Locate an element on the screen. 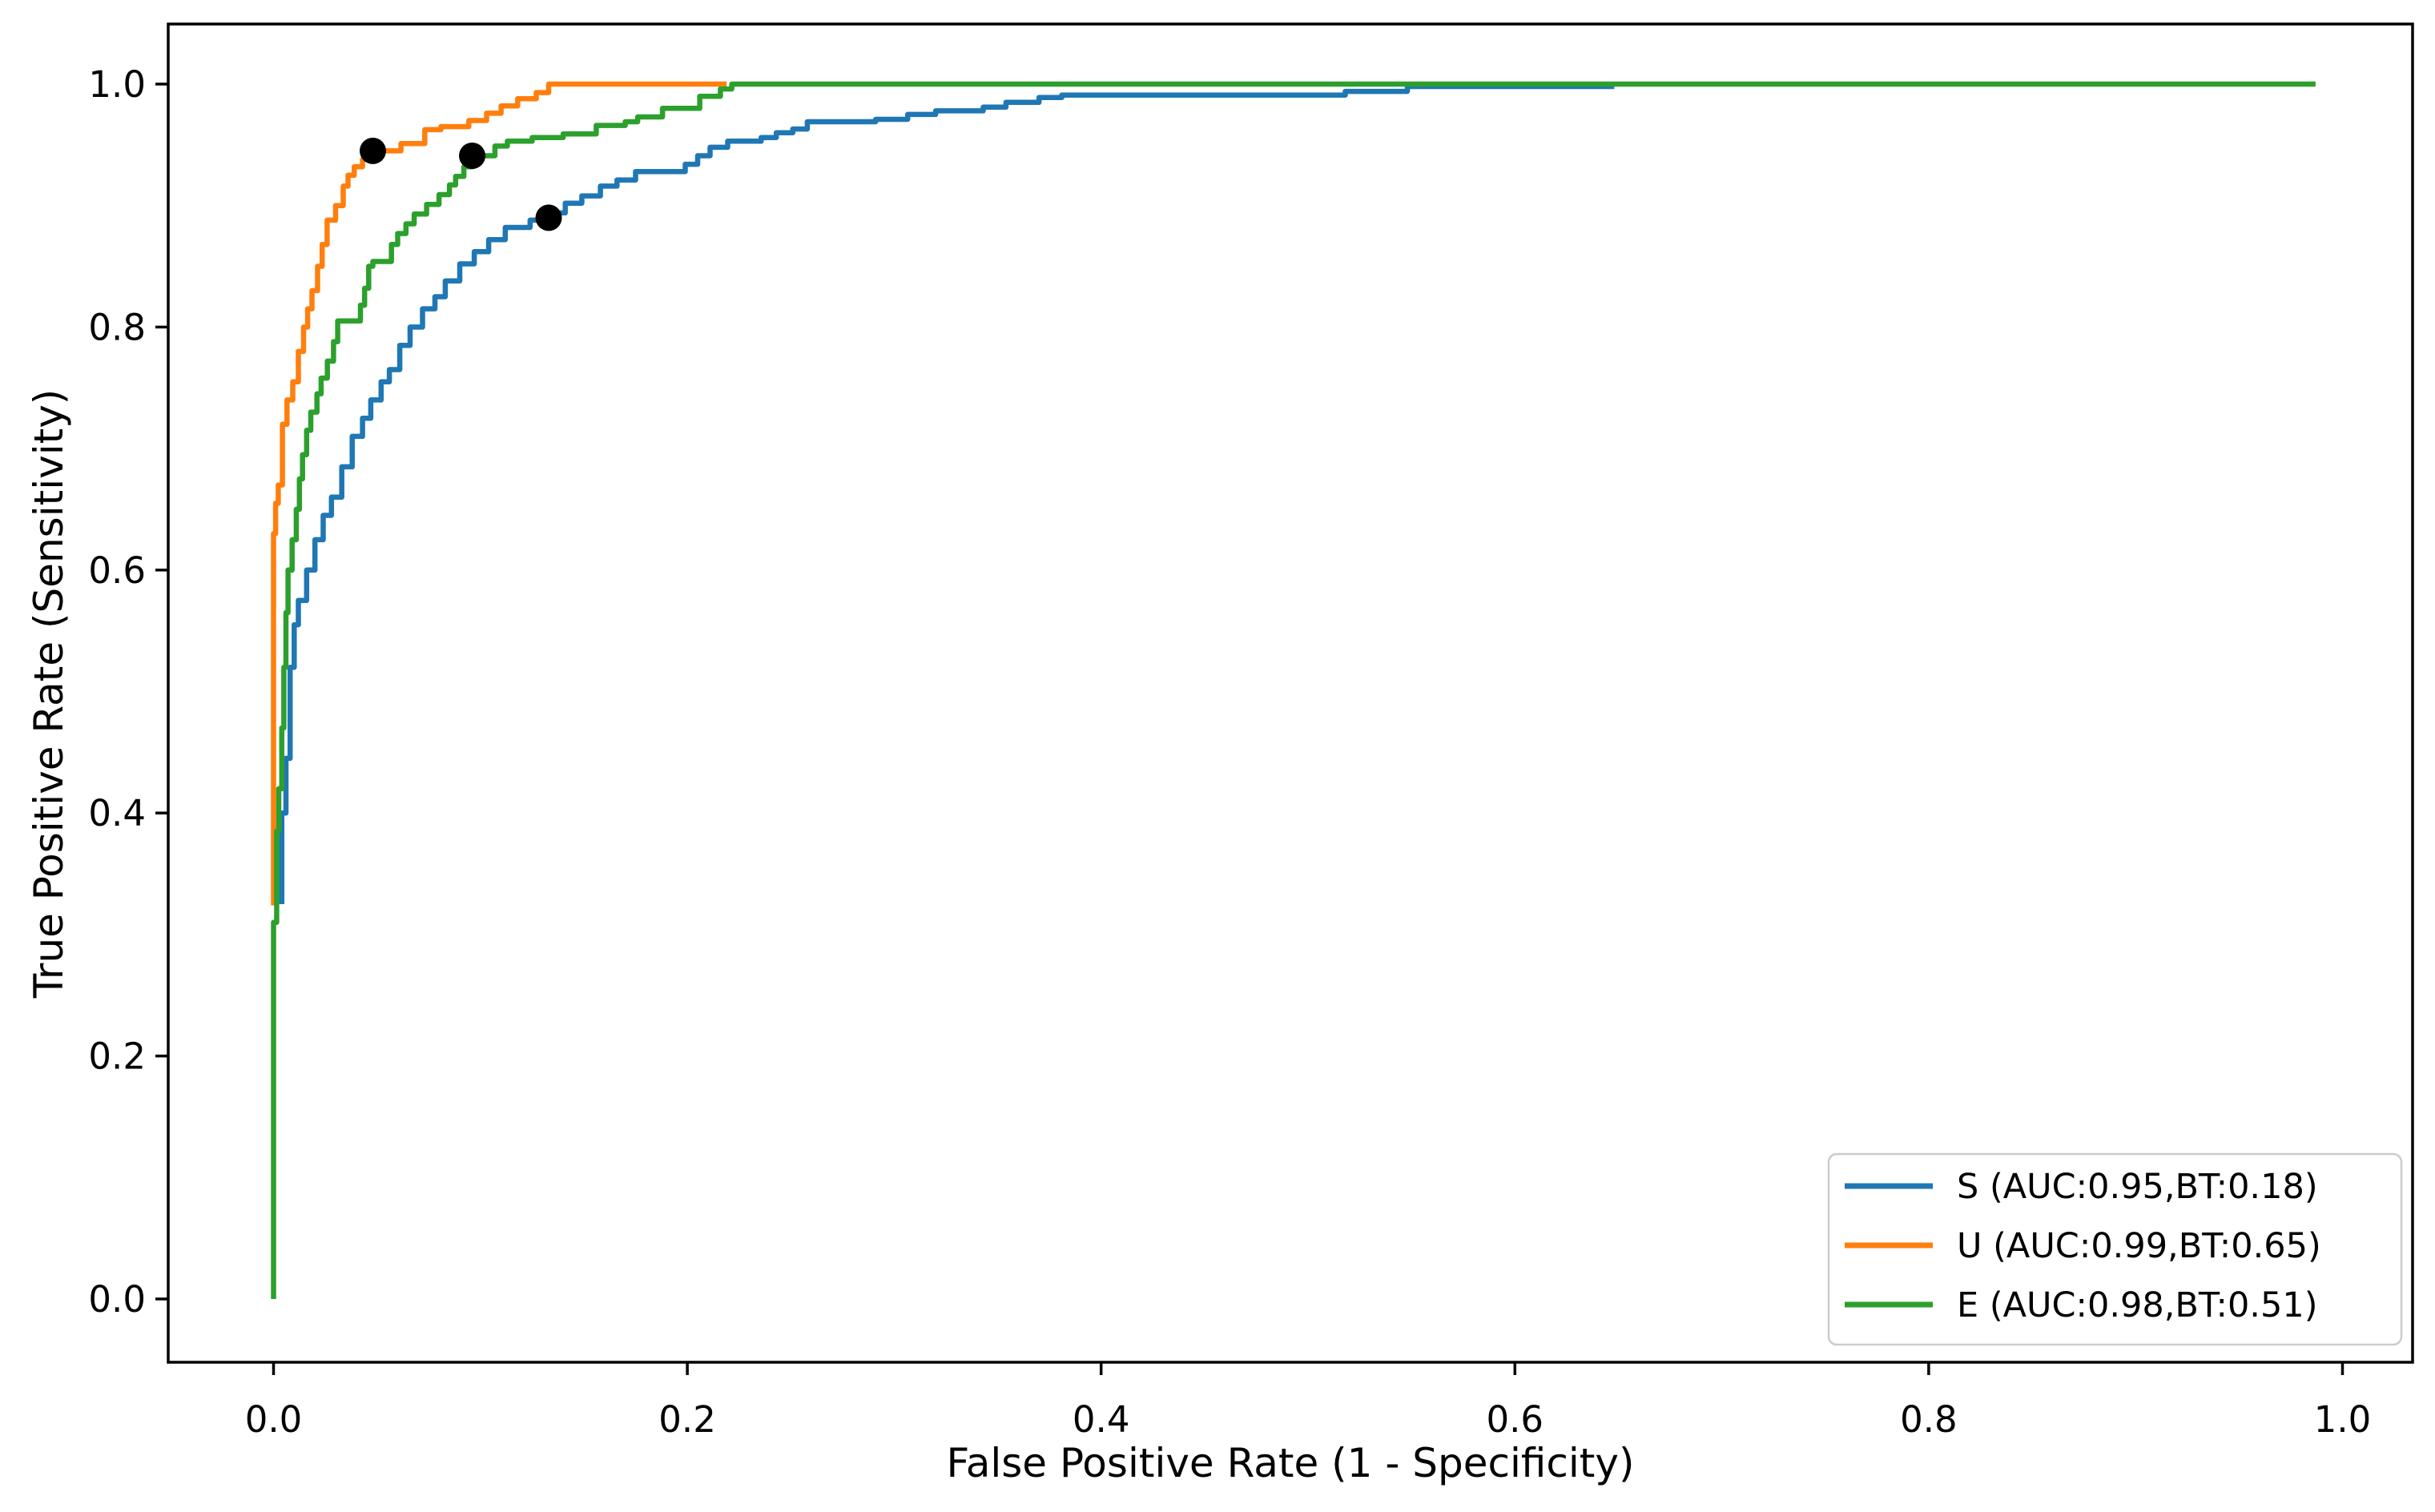  x-tick-label: 0.8 is located at coordinates (1929, 1419).